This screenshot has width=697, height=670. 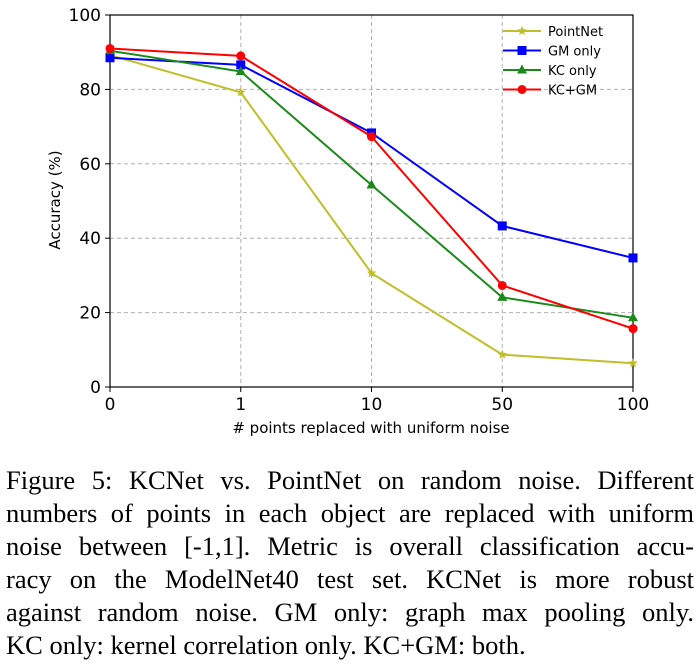 What do you see at coordinates (370, 428) in the screenshot?
I see `x-axis-label: # points replaced with uniform noise` at bounding box center [370, 428].